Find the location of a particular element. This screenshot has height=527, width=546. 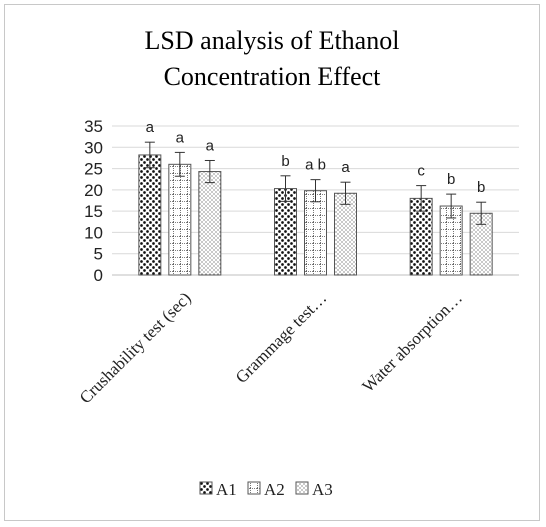

chart-title-line2: Concentration Effect is located at coordinates (273, 76).